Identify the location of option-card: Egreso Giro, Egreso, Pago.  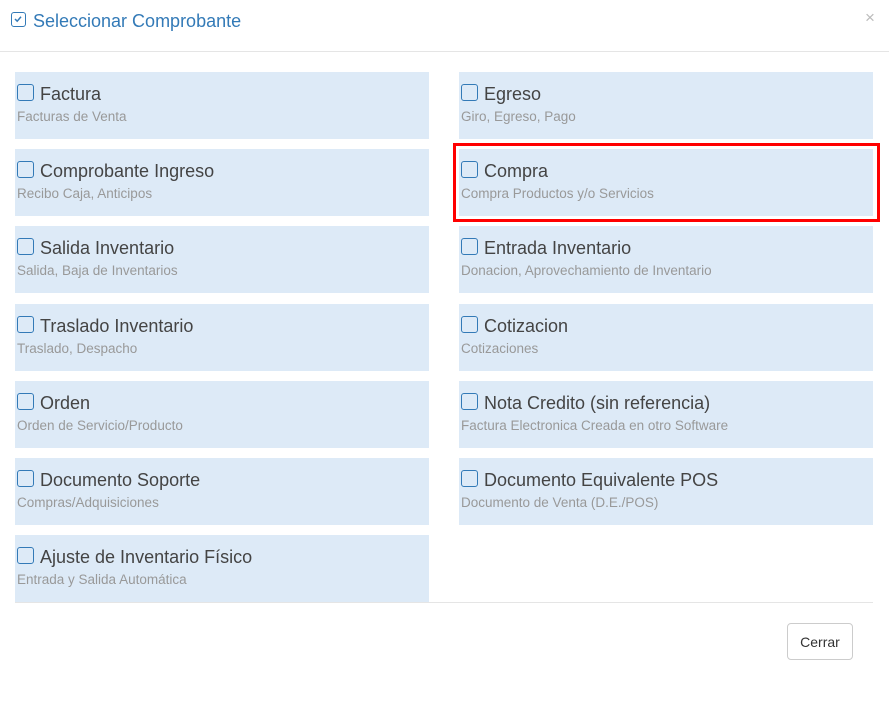
(666, 105).